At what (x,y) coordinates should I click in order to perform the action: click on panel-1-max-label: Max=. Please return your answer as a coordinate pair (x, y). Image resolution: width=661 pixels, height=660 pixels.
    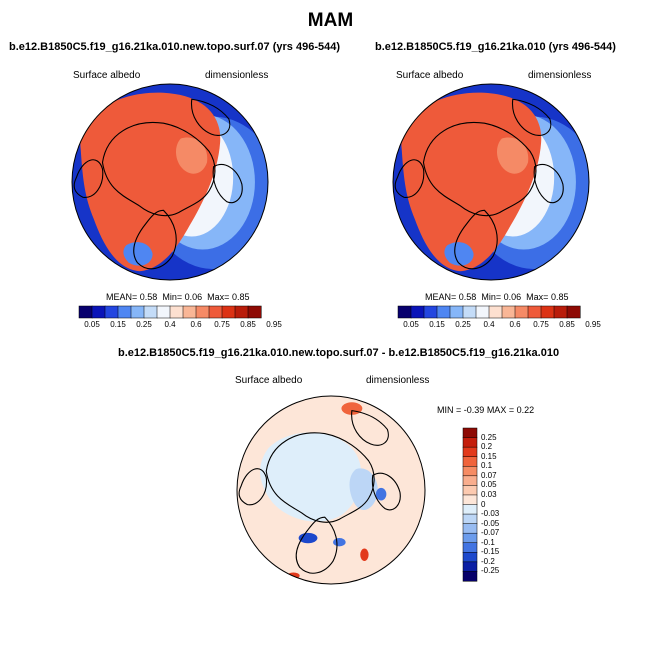
    Looking at the image, I should click on (218, 297).